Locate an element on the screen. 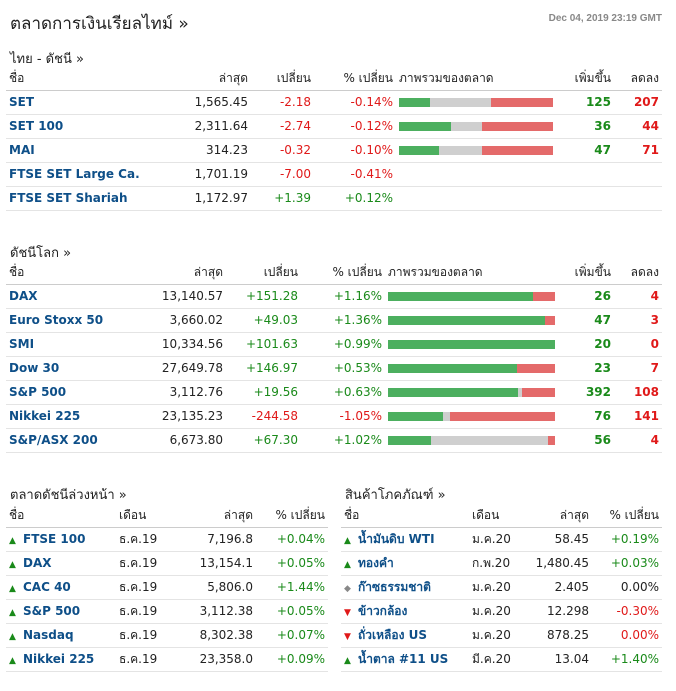 This screenshot has height=691, width=676. quote-name-cell: ▲ ทองคำ is located at coordinates (405, 563).